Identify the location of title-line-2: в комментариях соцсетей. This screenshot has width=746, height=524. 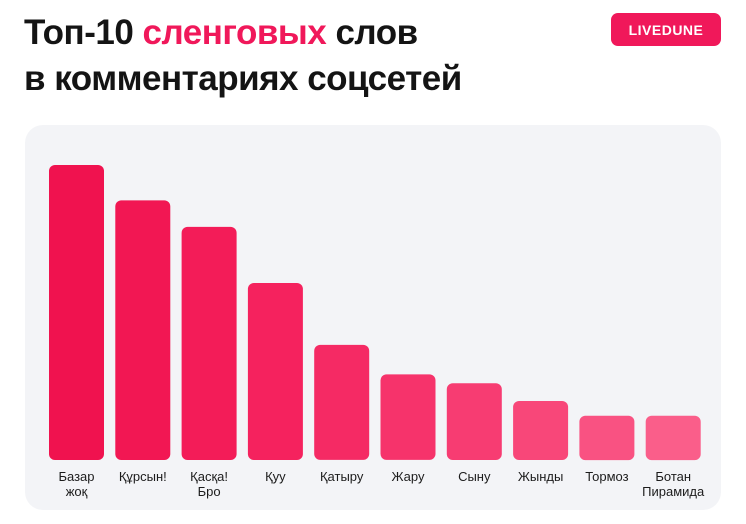
(243, 78).